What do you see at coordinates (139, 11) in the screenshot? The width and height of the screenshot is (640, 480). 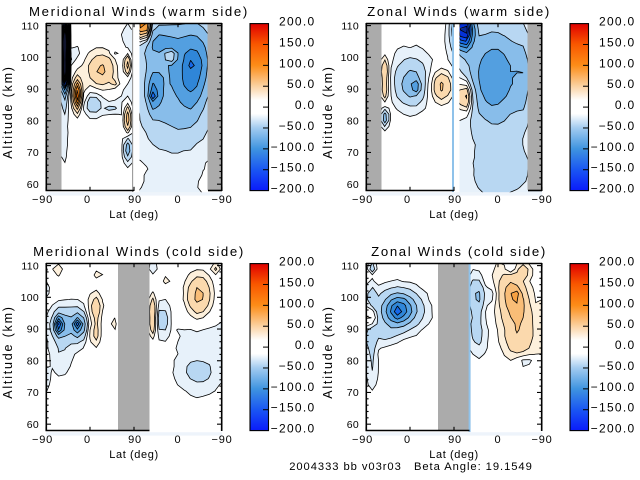 I see `svg-text: Meridional Winds (warm side)` at bounding box center [139, 11].